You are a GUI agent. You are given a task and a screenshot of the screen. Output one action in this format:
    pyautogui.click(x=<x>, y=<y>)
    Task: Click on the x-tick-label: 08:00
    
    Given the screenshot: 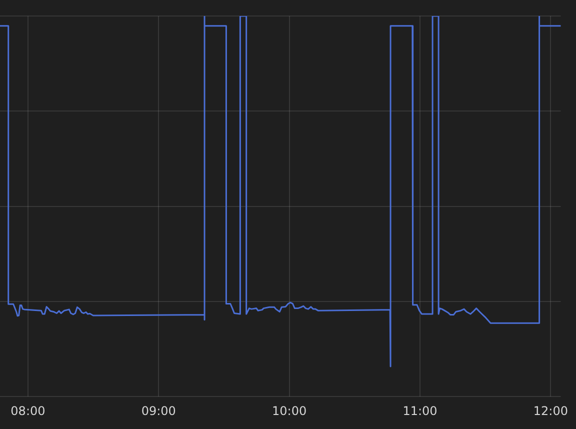 What is the action you would take?
    pyautogui.click(x=28, y=411)
    